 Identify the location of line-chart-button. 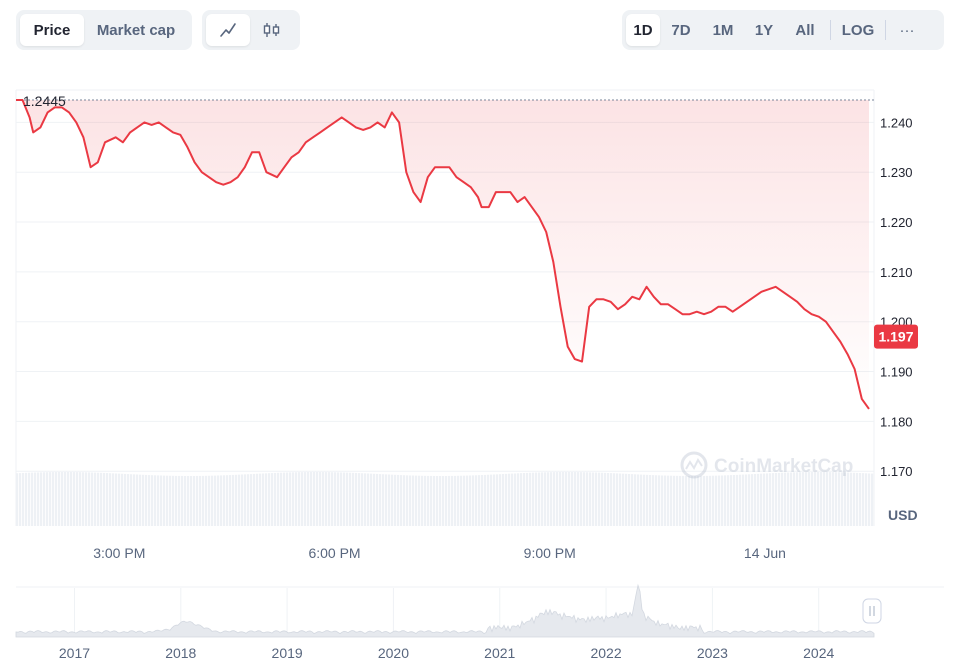
(228, 30).